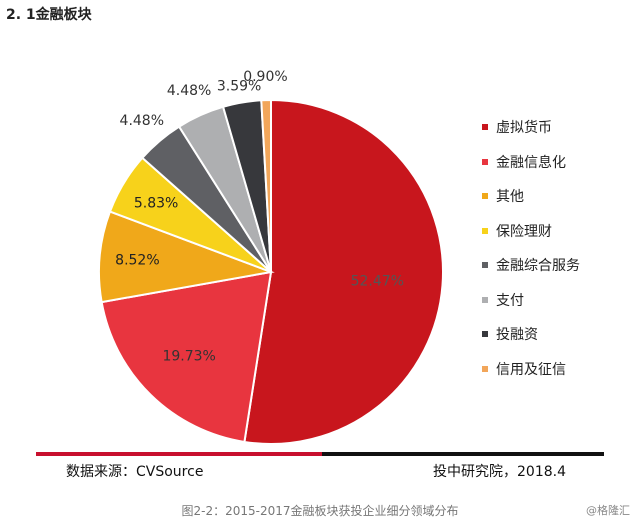 The width and height of the screenshot is (640, 526). I want to click on legend-item-4: 保险理财, so click(531, 231).